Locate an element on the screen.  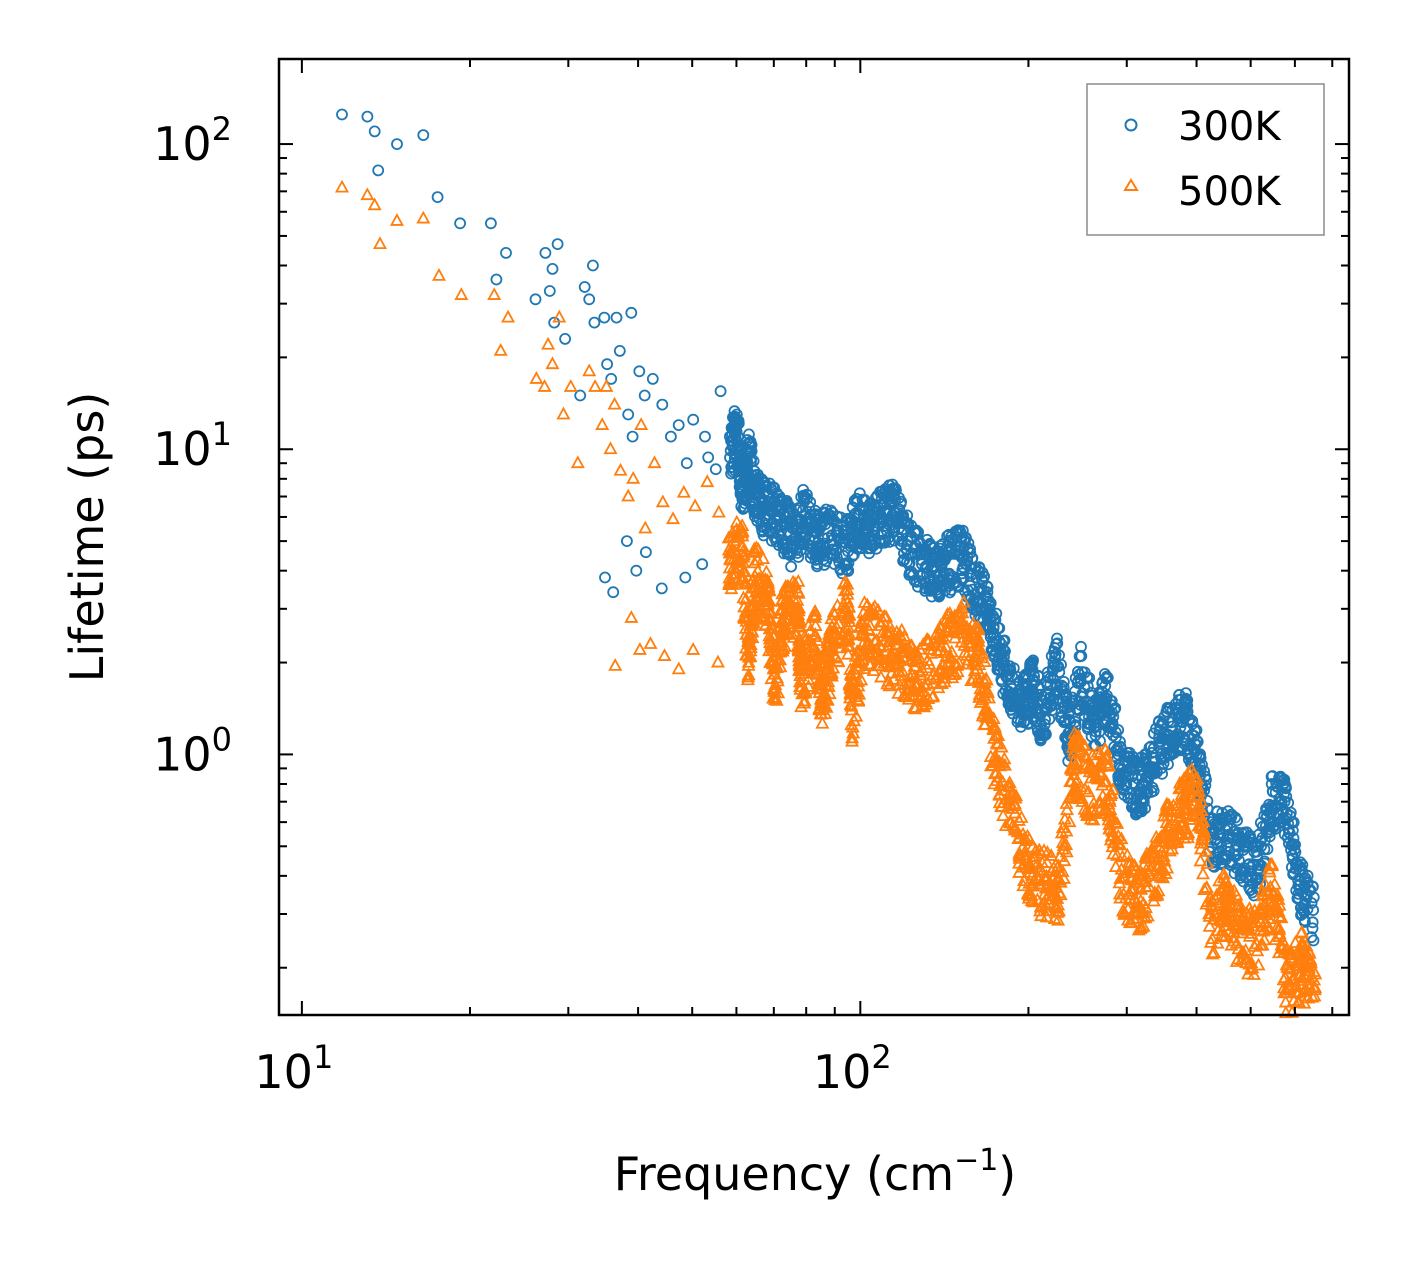
x-axis-label-close: ) is located at coordinates (1007, 1174).